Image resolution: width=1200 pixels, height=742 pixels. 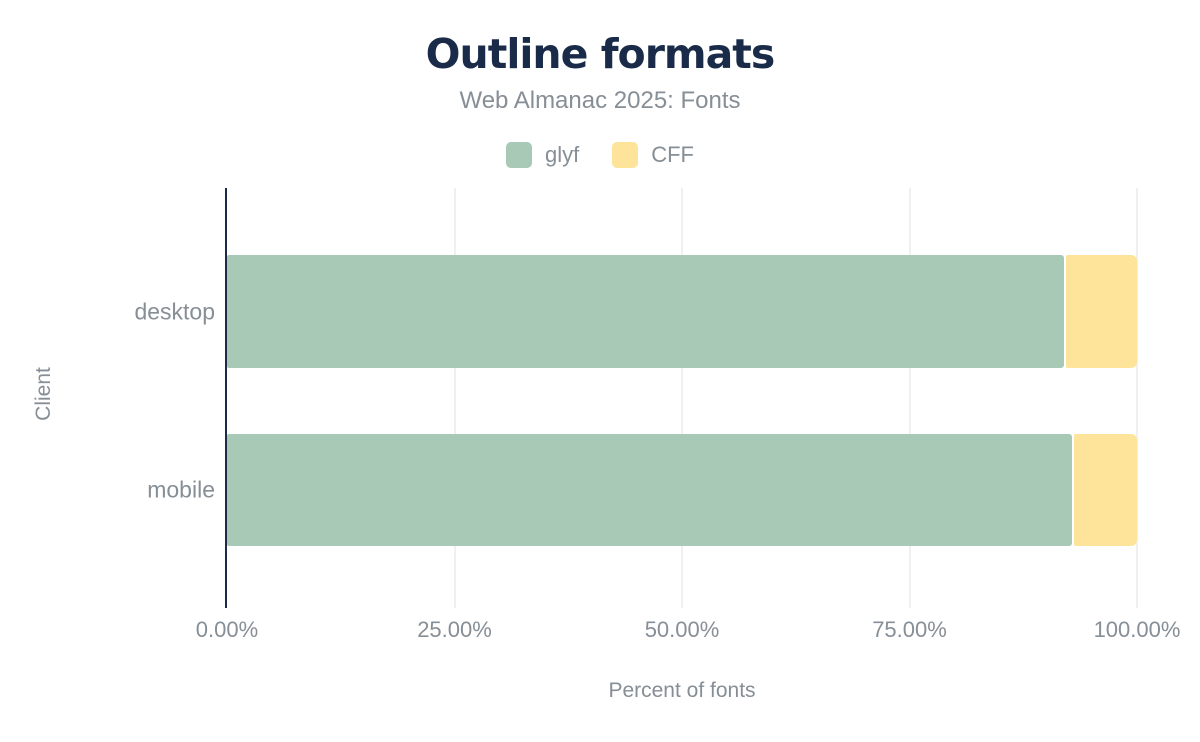 I want to click on legend-item-cff: CFF, so click(x=653, y=155).